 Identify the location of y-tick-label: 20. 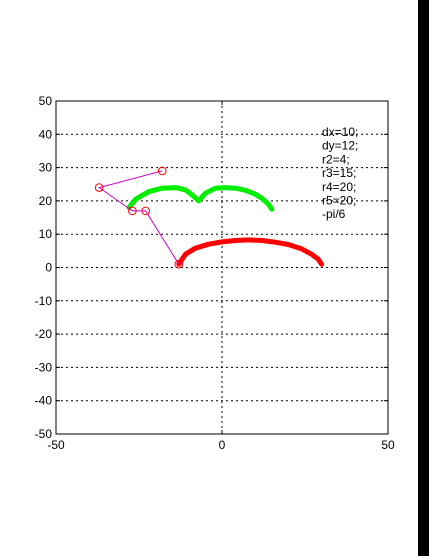
(46, 201).